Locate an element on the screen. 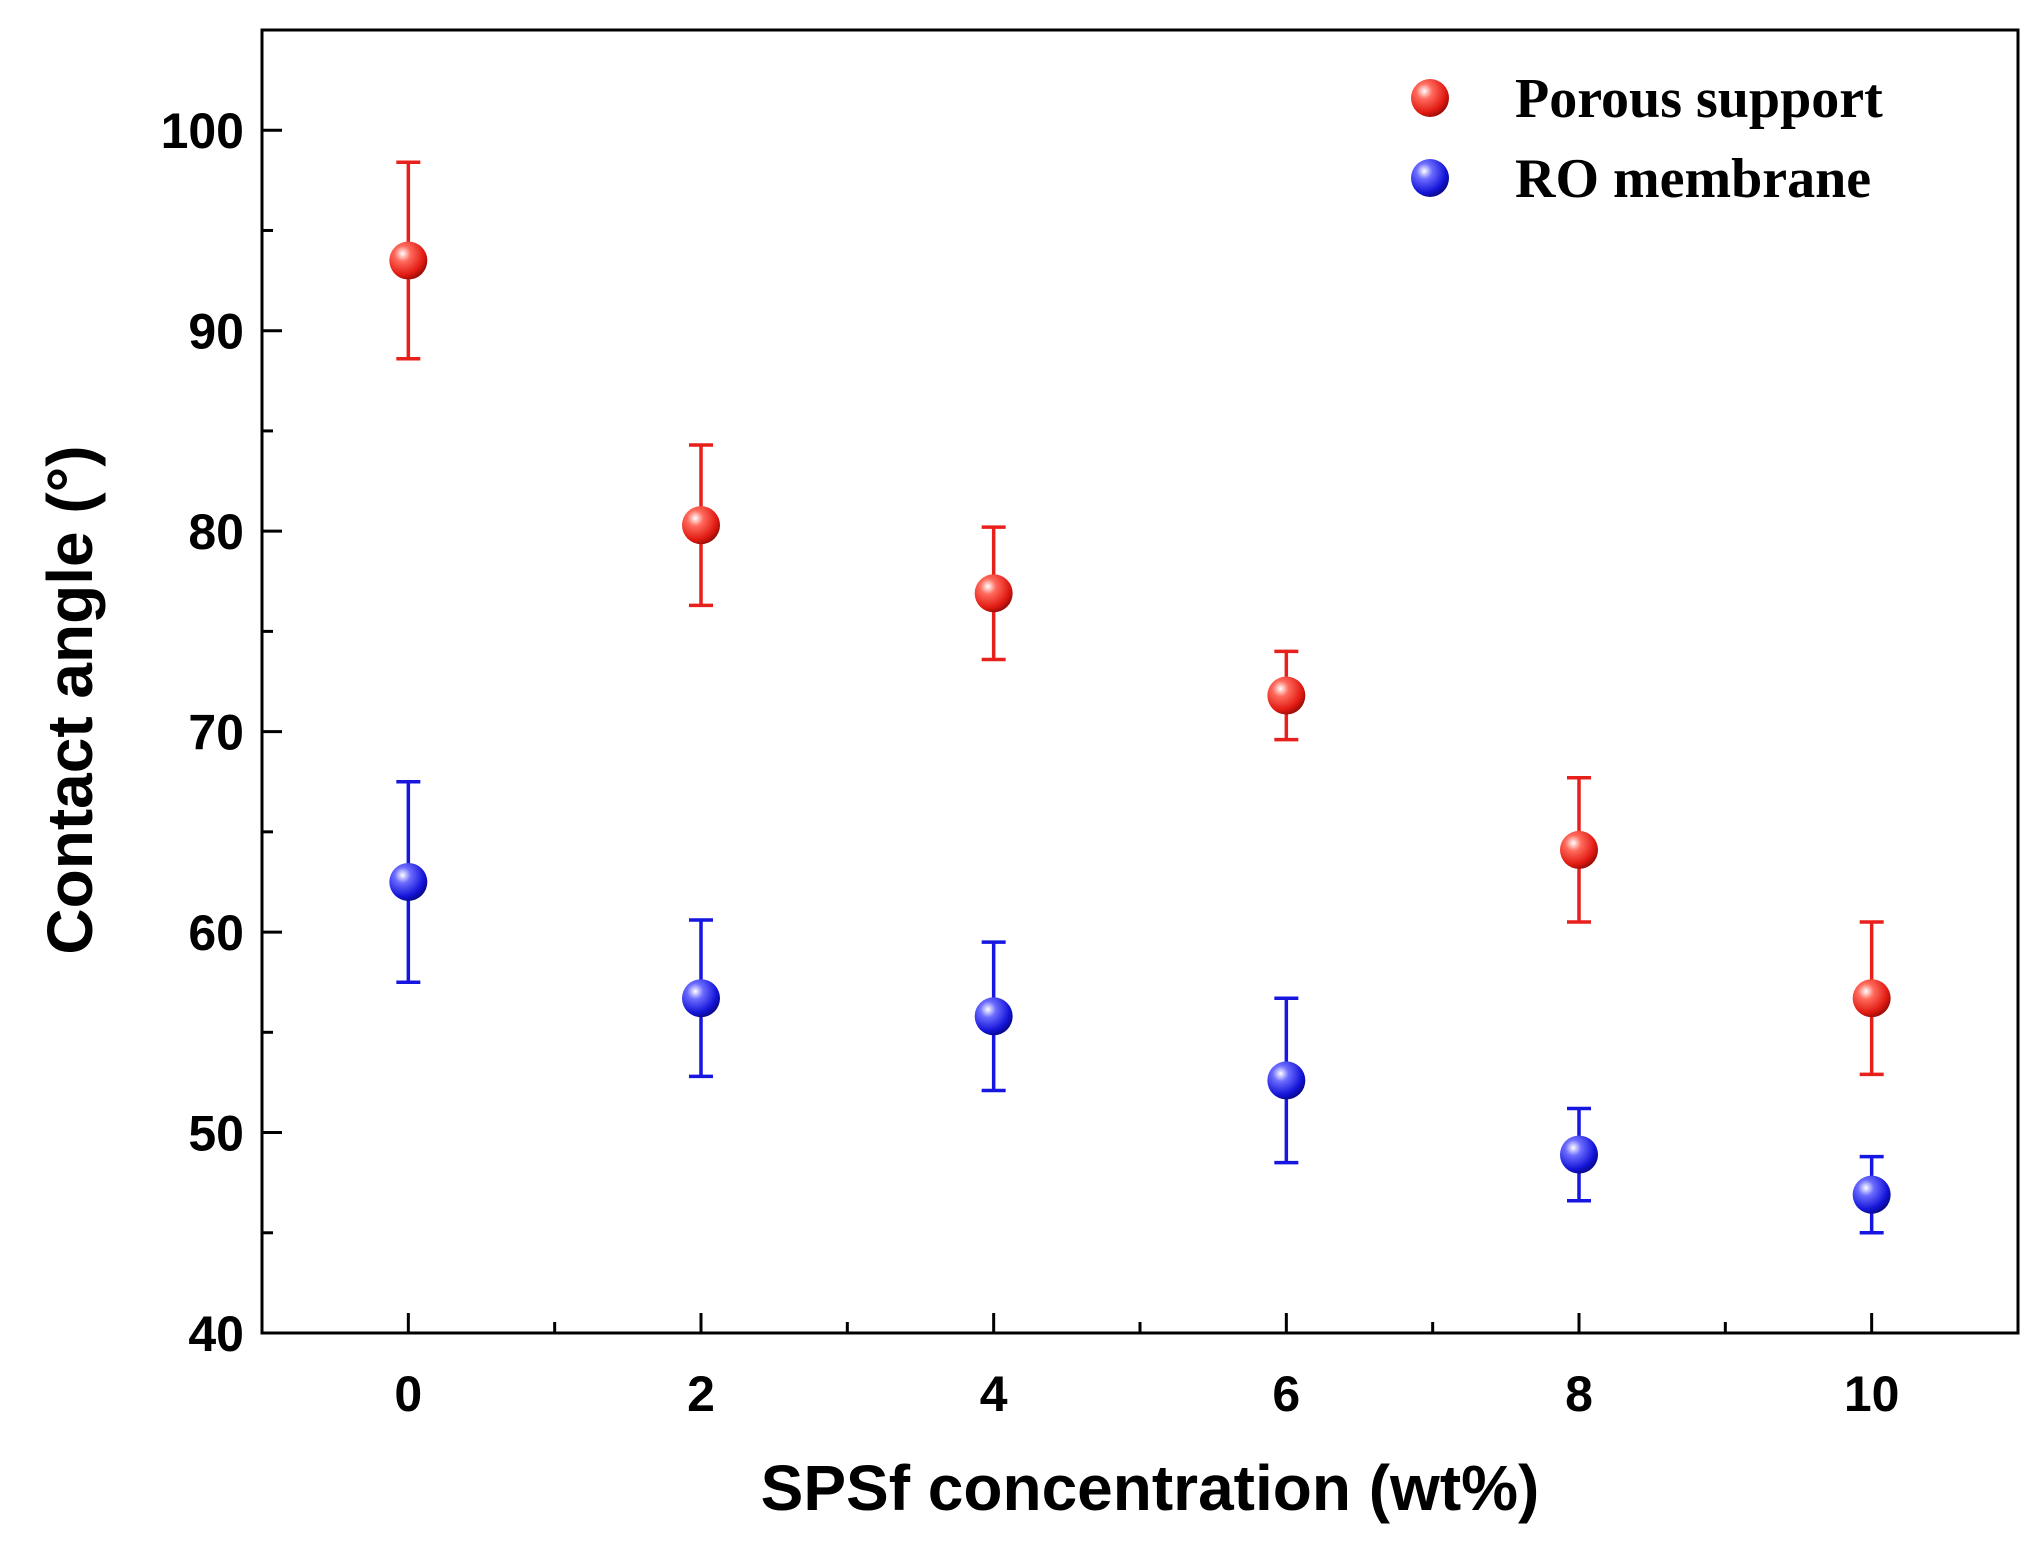 This screenshot has height=1545, width=2034. x-tick-label: 8 is located at coordinates (1579, 1394).